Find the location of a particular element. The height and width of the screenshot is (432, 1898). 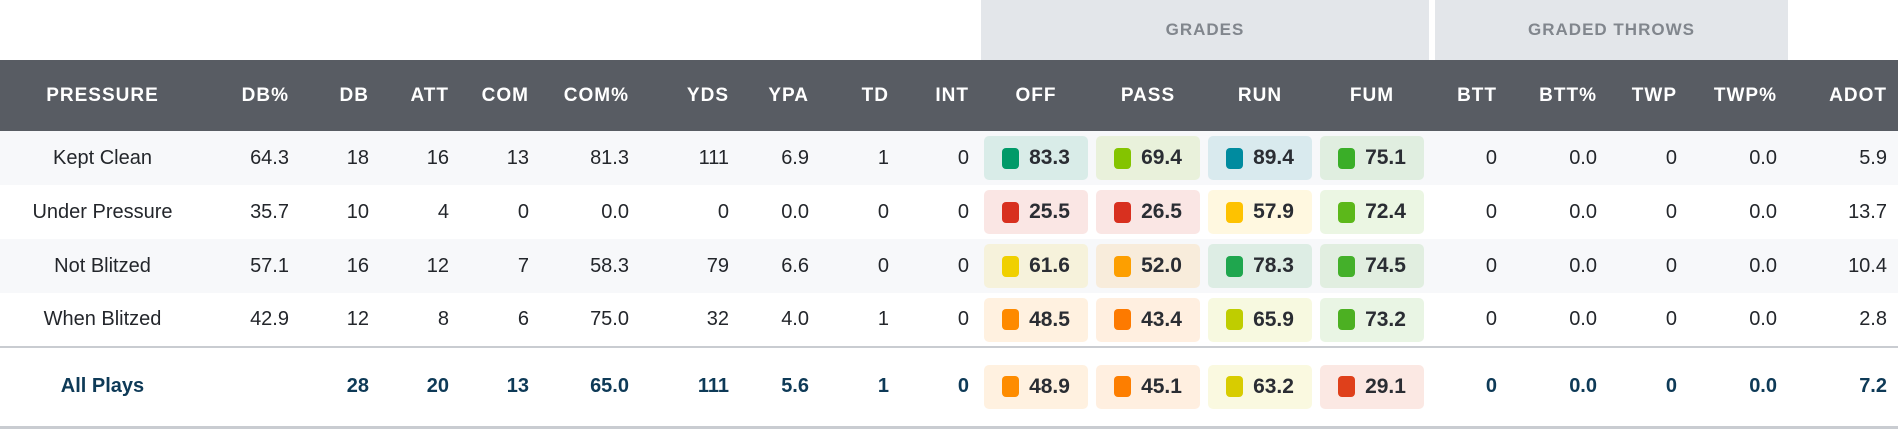

row-label: Under Pressure is located at coordinates (102, 211).